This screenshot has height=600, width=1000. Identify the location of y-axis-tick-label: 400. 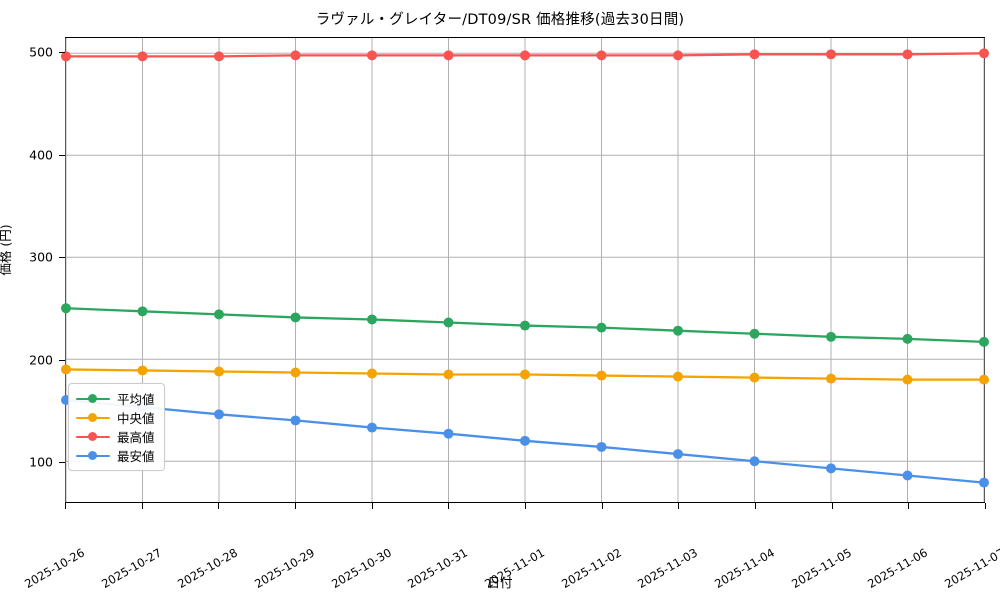
(41, 155).